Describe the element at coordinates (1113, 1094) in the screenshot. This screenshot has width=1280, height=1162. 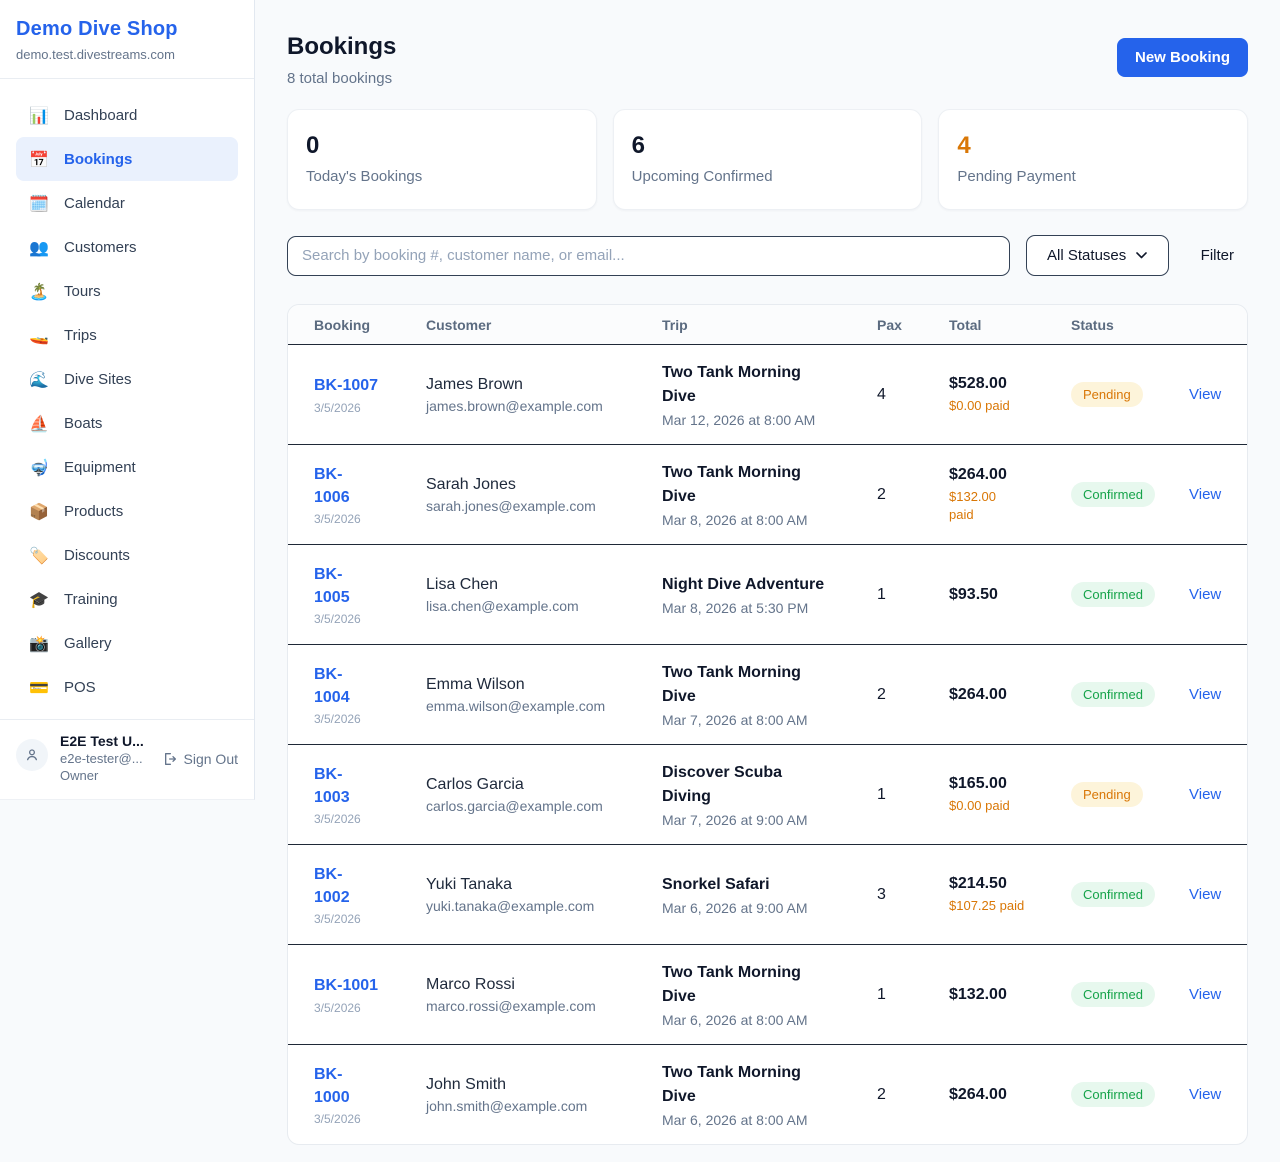
I see `status-badge: Confirmed` at that location.